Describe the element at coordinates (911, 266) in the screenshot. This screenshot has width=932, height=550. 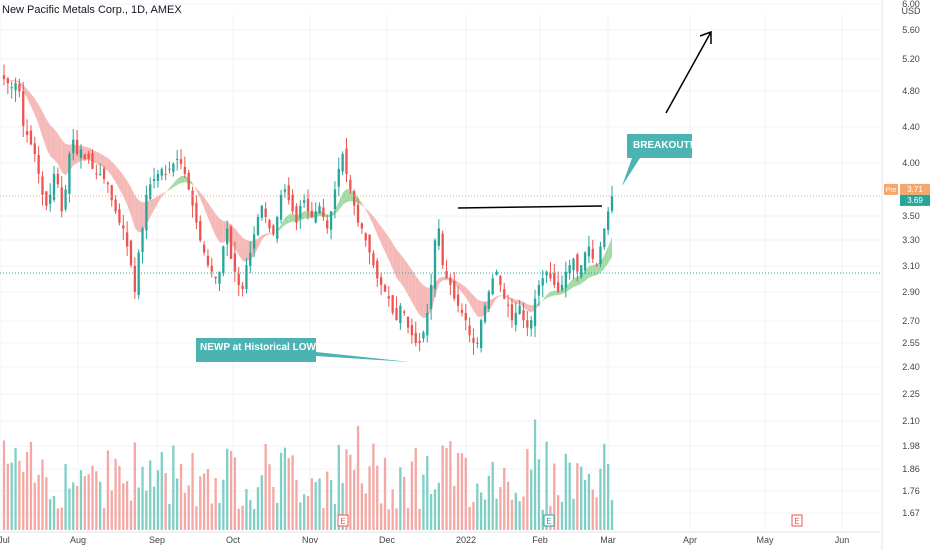
I see `y-tick-label: 3.10` at that location.